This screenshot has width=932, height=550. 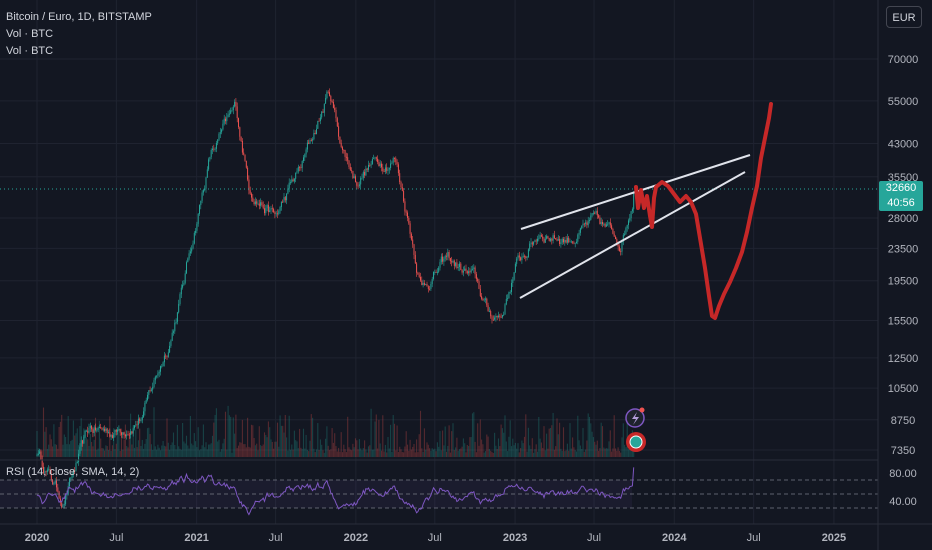 What do you see at coordinates (435, 538) in the screenshot?
I see `time-axis: 2020 Jul 2021 Jul 2022 Jul 2023 Jul 2024 Jul 2025` at bounding box center [435, 538].